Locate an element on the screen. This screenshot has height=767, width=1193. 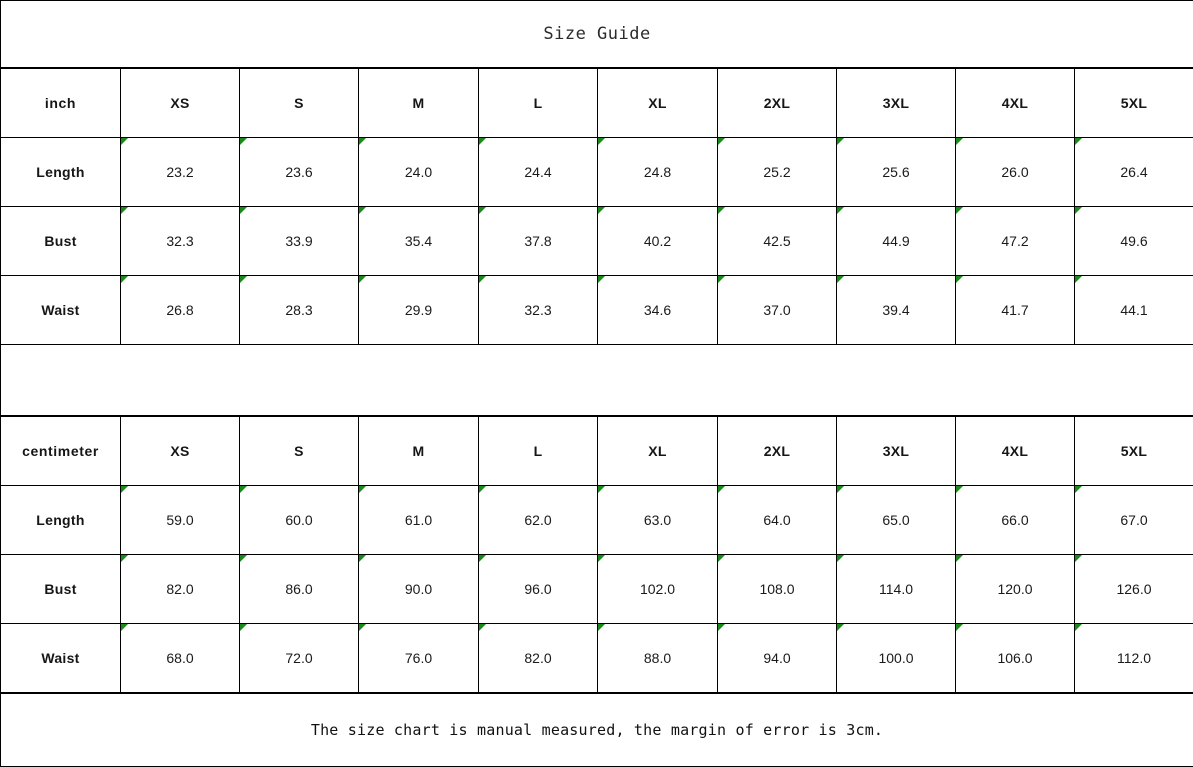
measurement-cell: 24.8 is located at coordinates (658, 172).